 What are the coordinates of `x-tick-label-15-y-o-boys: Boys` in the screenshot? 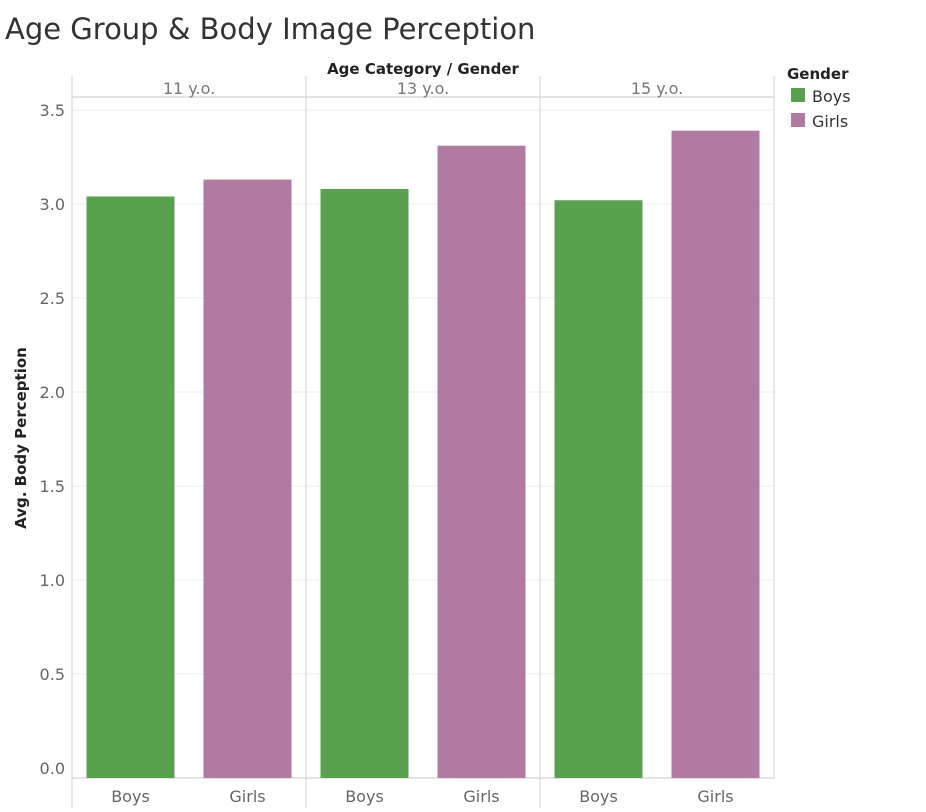 It's located at (598, 796).